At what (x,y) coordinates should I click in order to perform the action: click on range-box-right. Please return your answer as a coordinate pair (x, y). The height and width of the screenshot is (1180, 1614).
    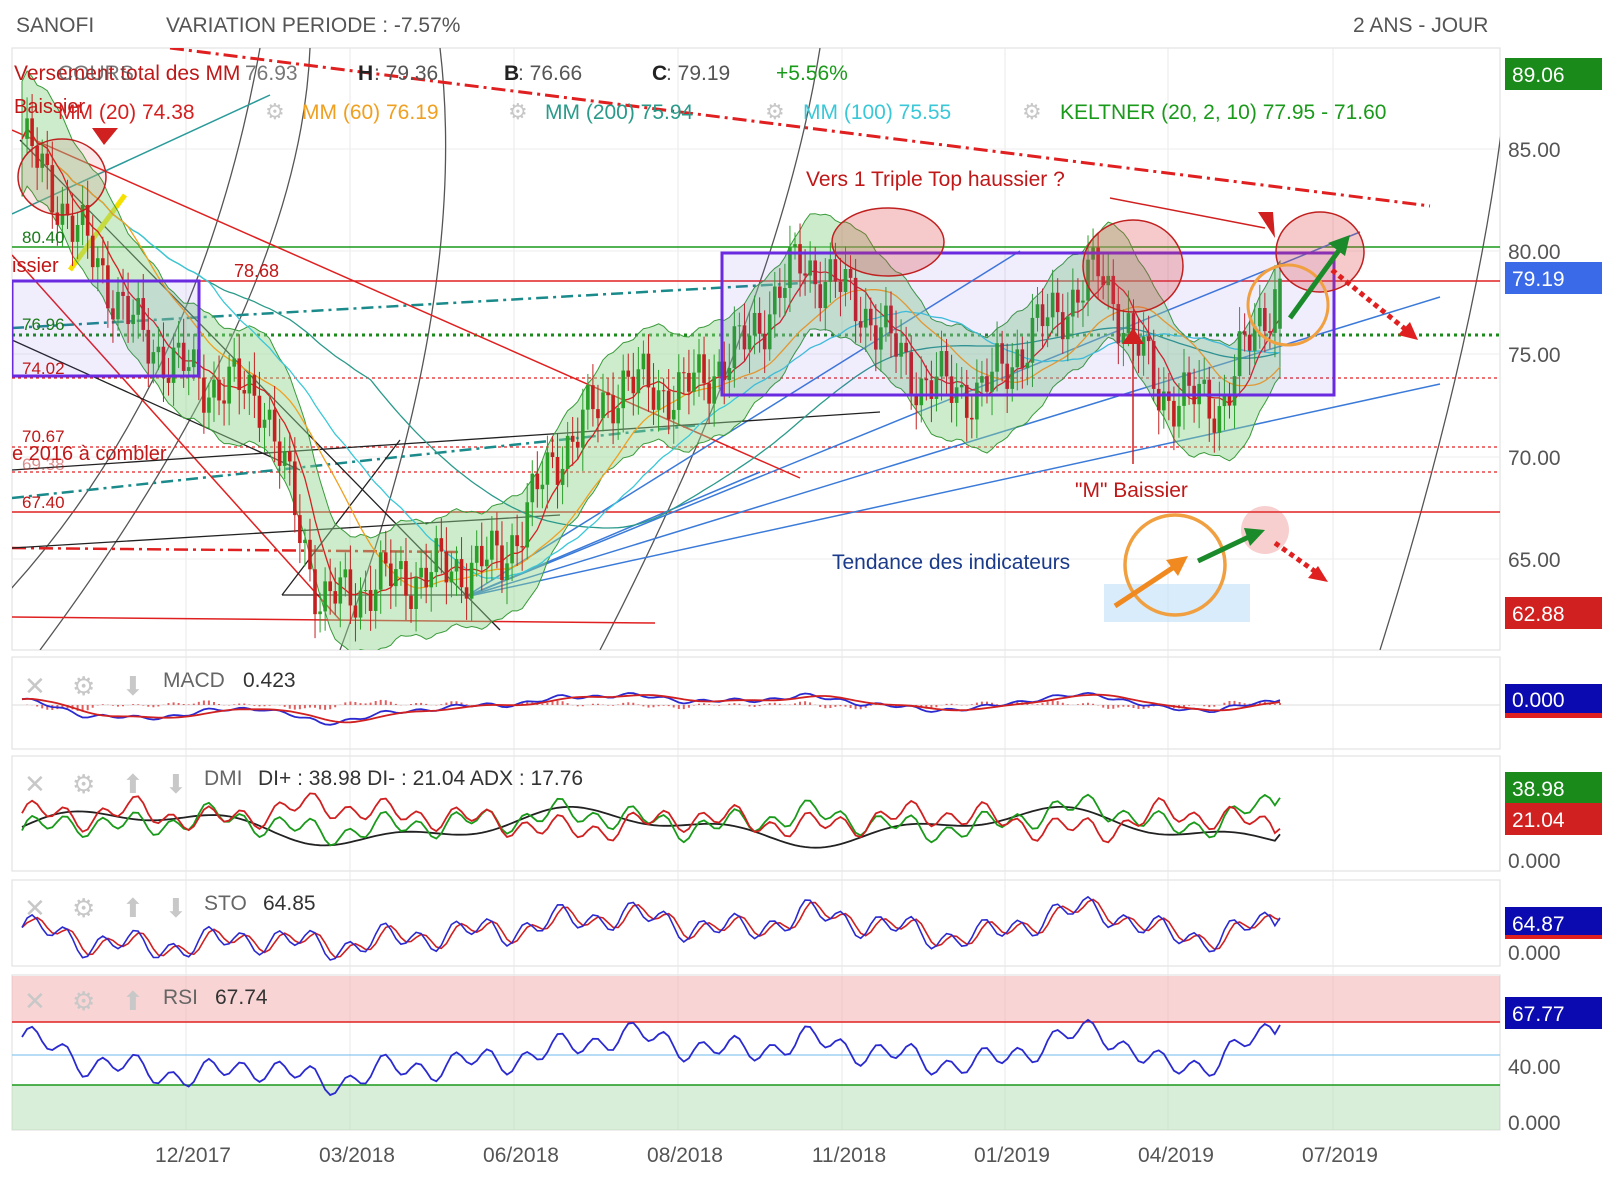
    Looking at the image, I should click on (1028, 324).